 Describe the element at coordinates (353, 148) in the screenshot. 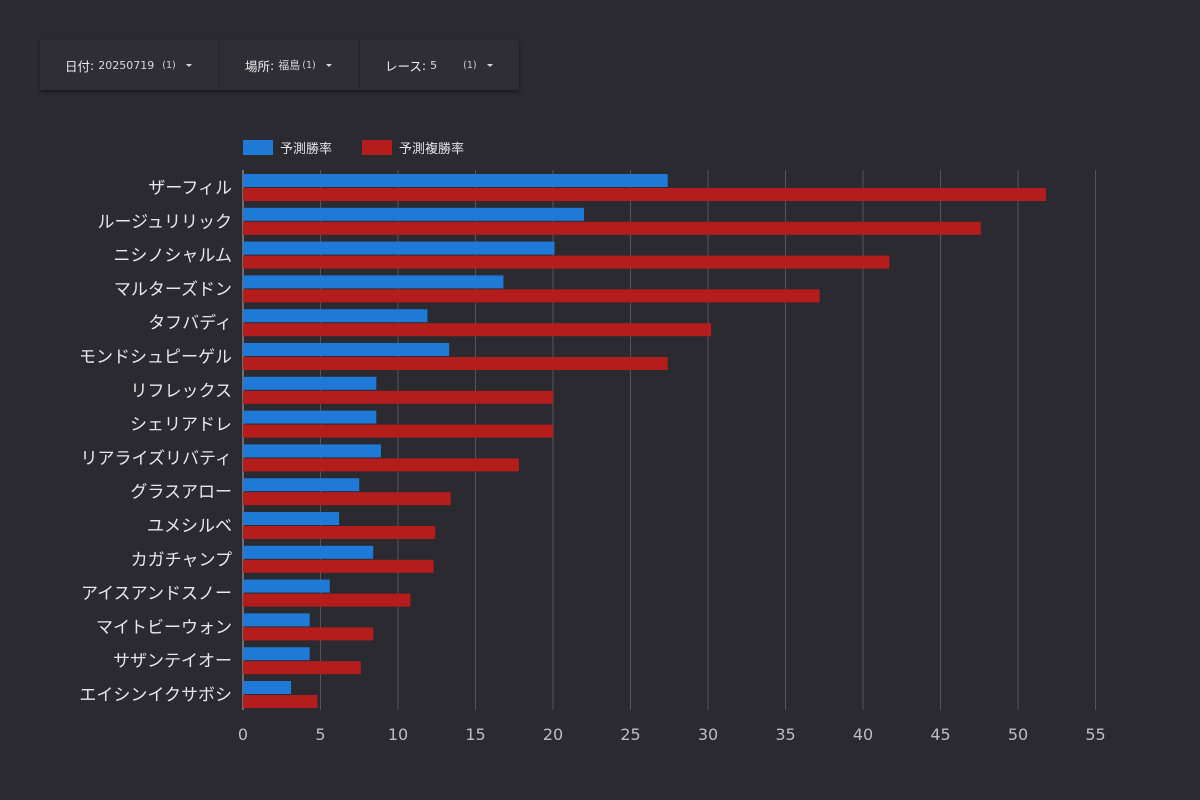

I see `chart-legend: 予測勝率 予測複勝率` at that location.